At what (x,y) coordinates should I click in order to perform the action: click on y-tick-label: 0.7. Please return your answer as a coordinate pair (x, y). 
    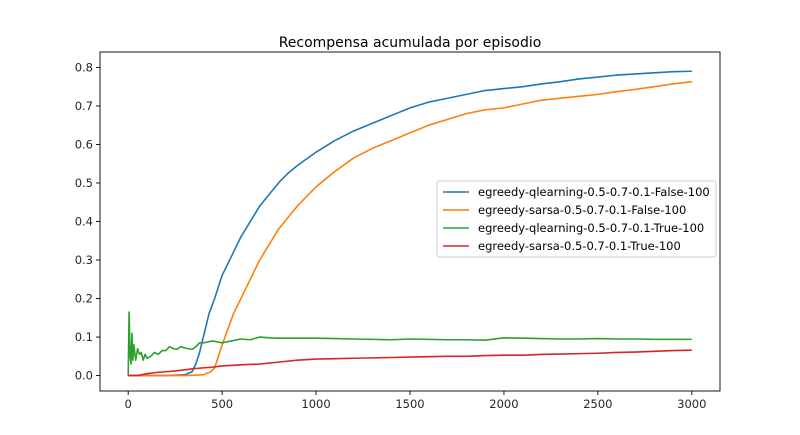
    Looking at the image, I should click on (84, 106).